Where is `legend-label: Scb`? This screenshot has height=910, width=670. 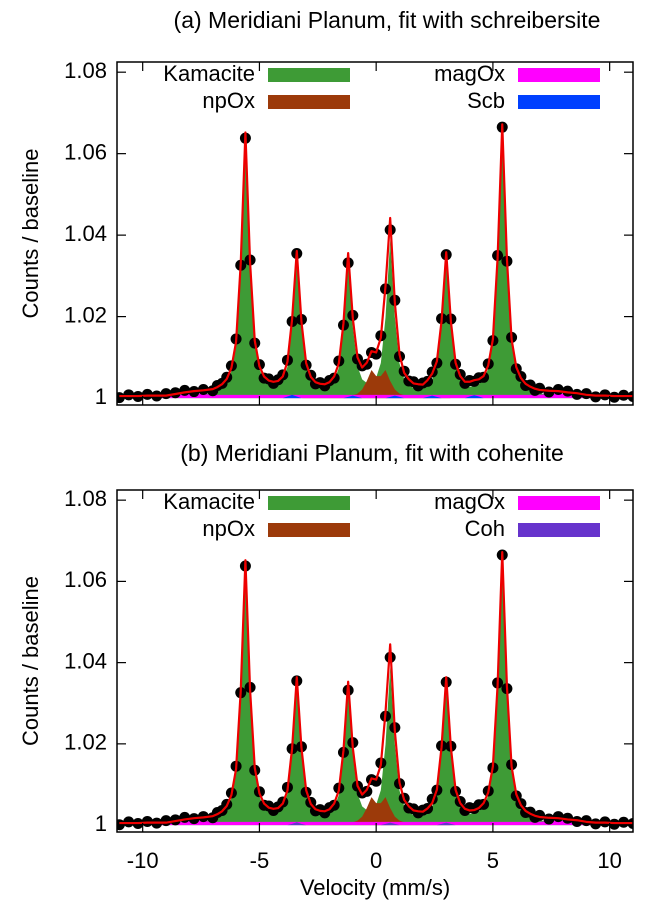
legend-label: Scb is located at coordinates (486, 100).